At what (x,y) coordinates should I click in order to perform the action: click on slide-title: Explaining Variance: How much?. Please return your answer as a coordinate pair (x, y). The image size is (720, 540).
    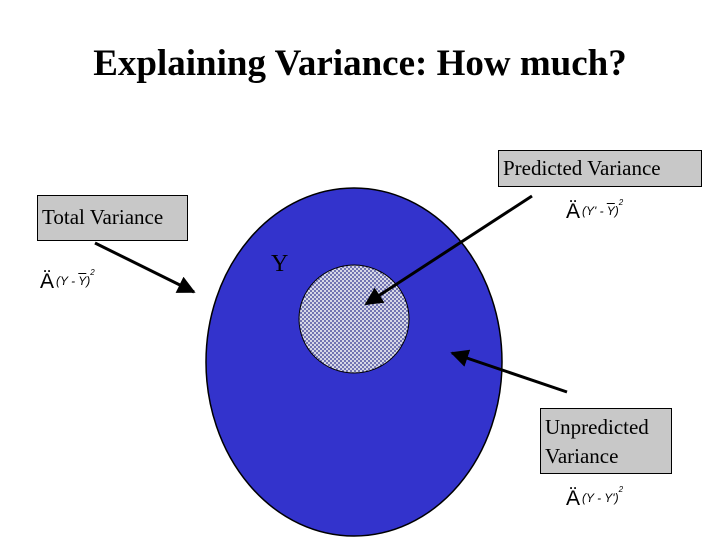
    Looking at the image, I should click on (360, 63).